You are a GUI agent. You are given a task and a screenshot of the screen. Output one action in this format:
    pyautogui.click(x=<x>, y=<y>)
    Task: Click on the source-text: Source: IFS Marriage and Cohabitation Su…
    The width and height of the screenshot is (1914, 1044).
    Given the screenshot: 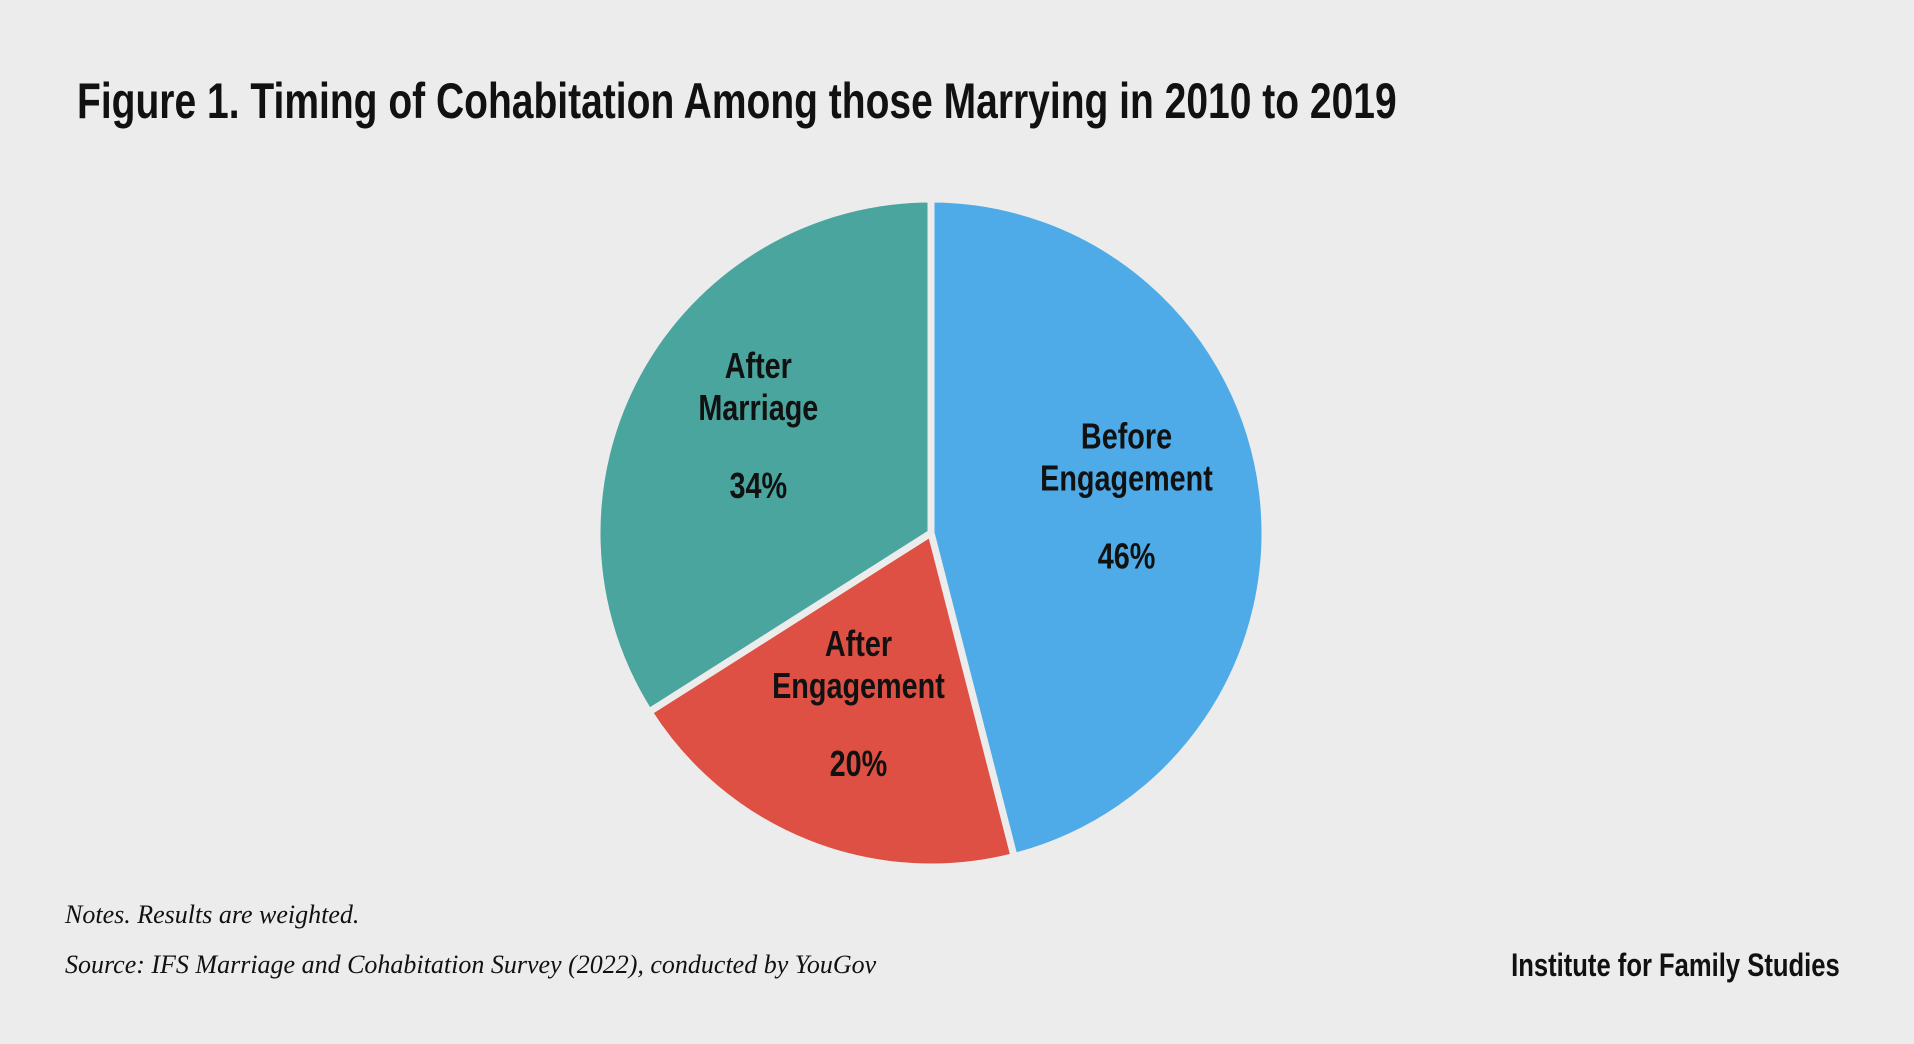 What is the action you would take?
    pyautogui.click(x=471, y=964)
    